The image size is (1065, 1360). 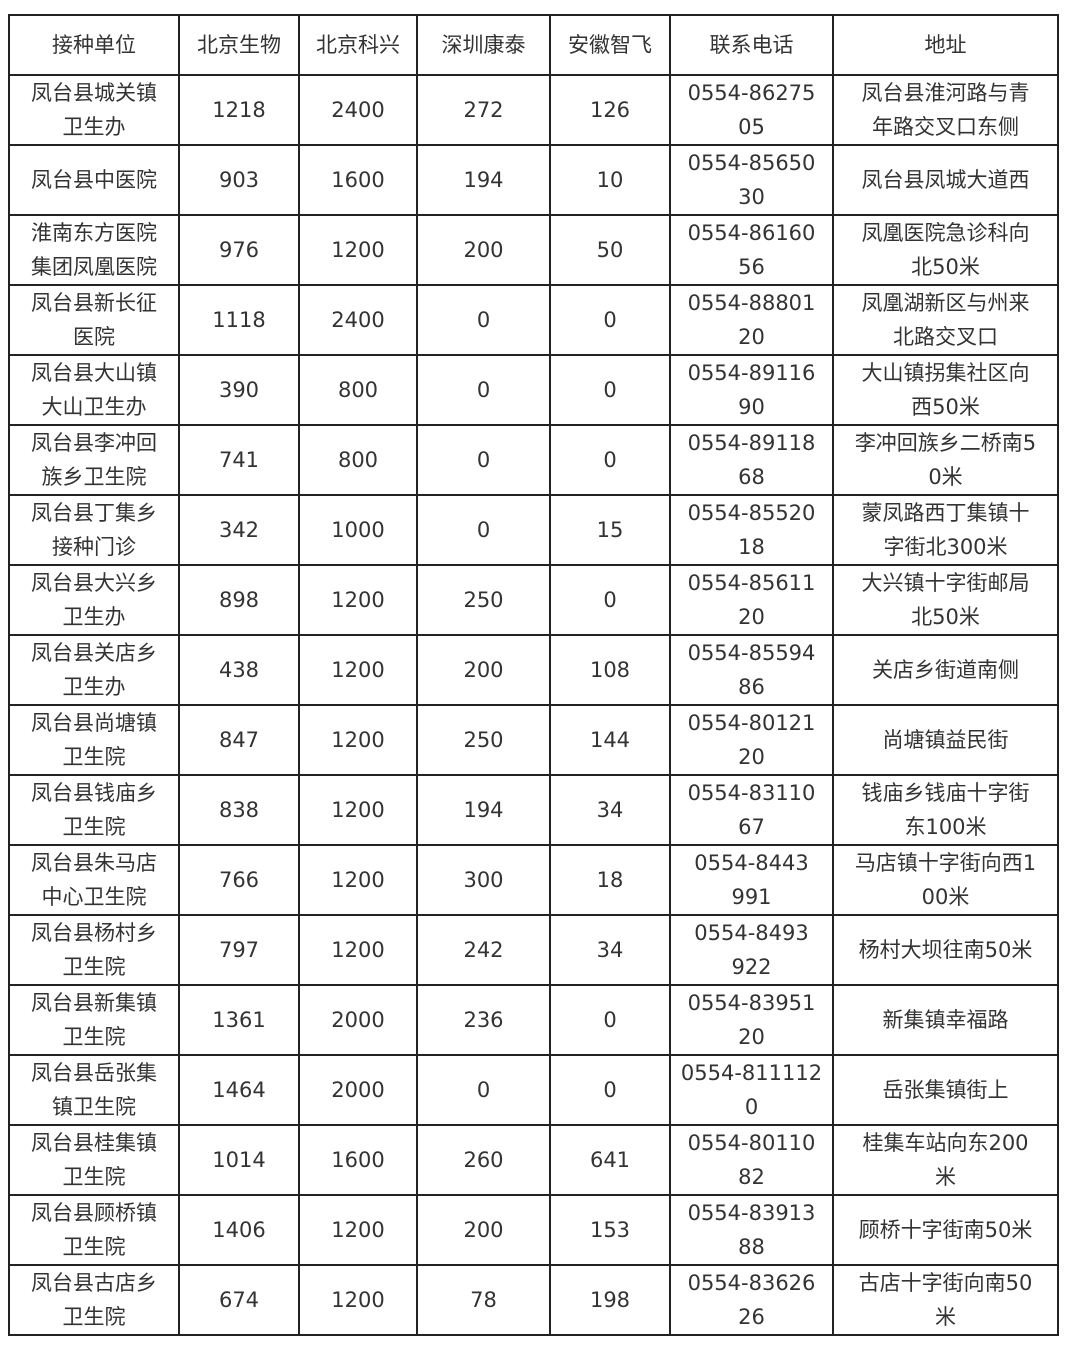 What do you see at coordinates (94, 530) in the screenshot?
I see `cell-unit: 凤台县丁集乡 接种门诊` at bounding box center [94, 530].